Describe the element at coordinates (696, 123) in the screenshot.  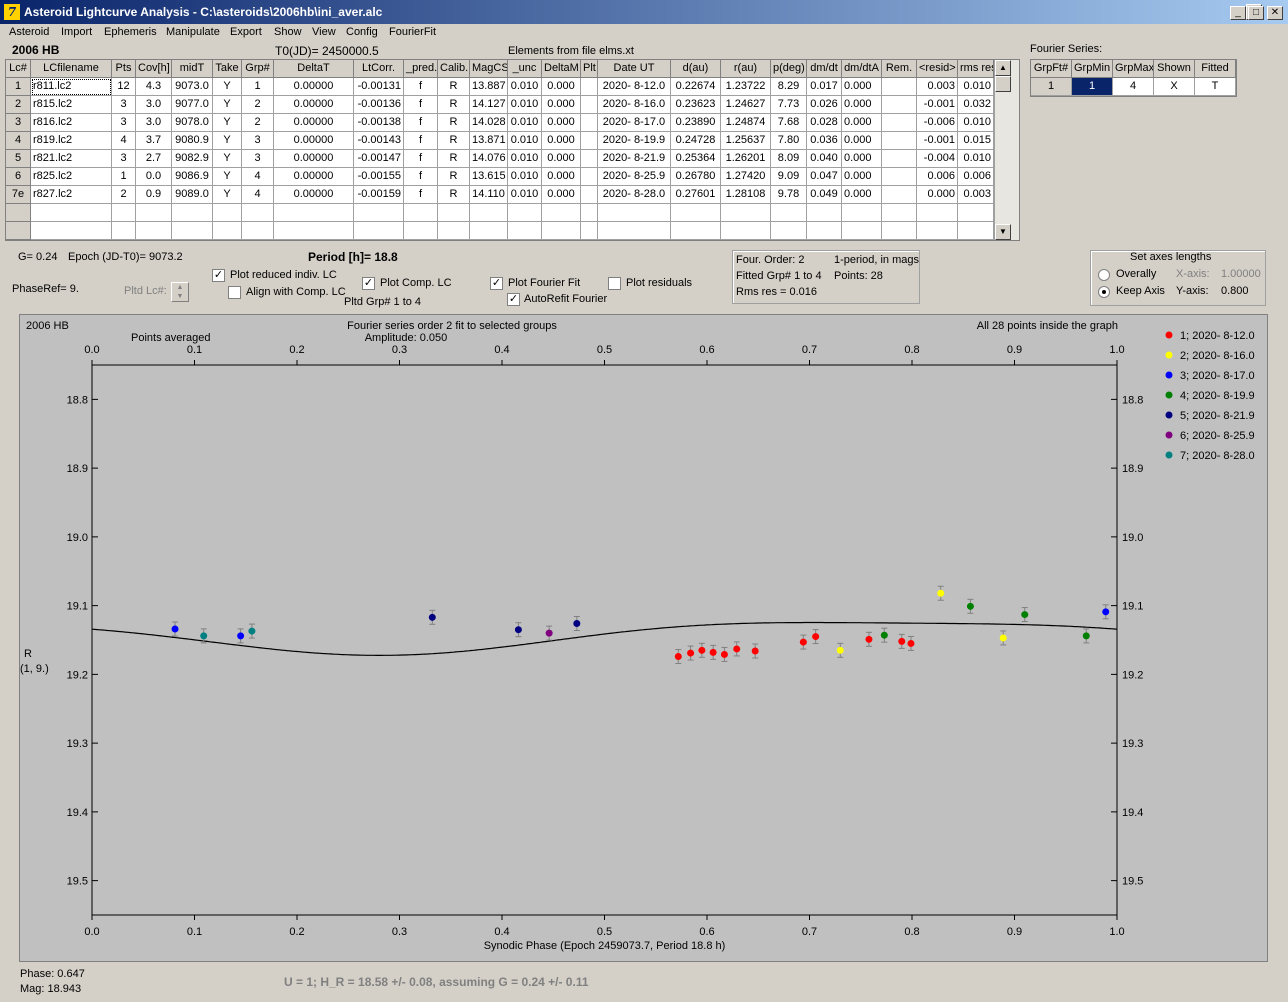
I see `lc-table-cell: 0.23890` at that location.